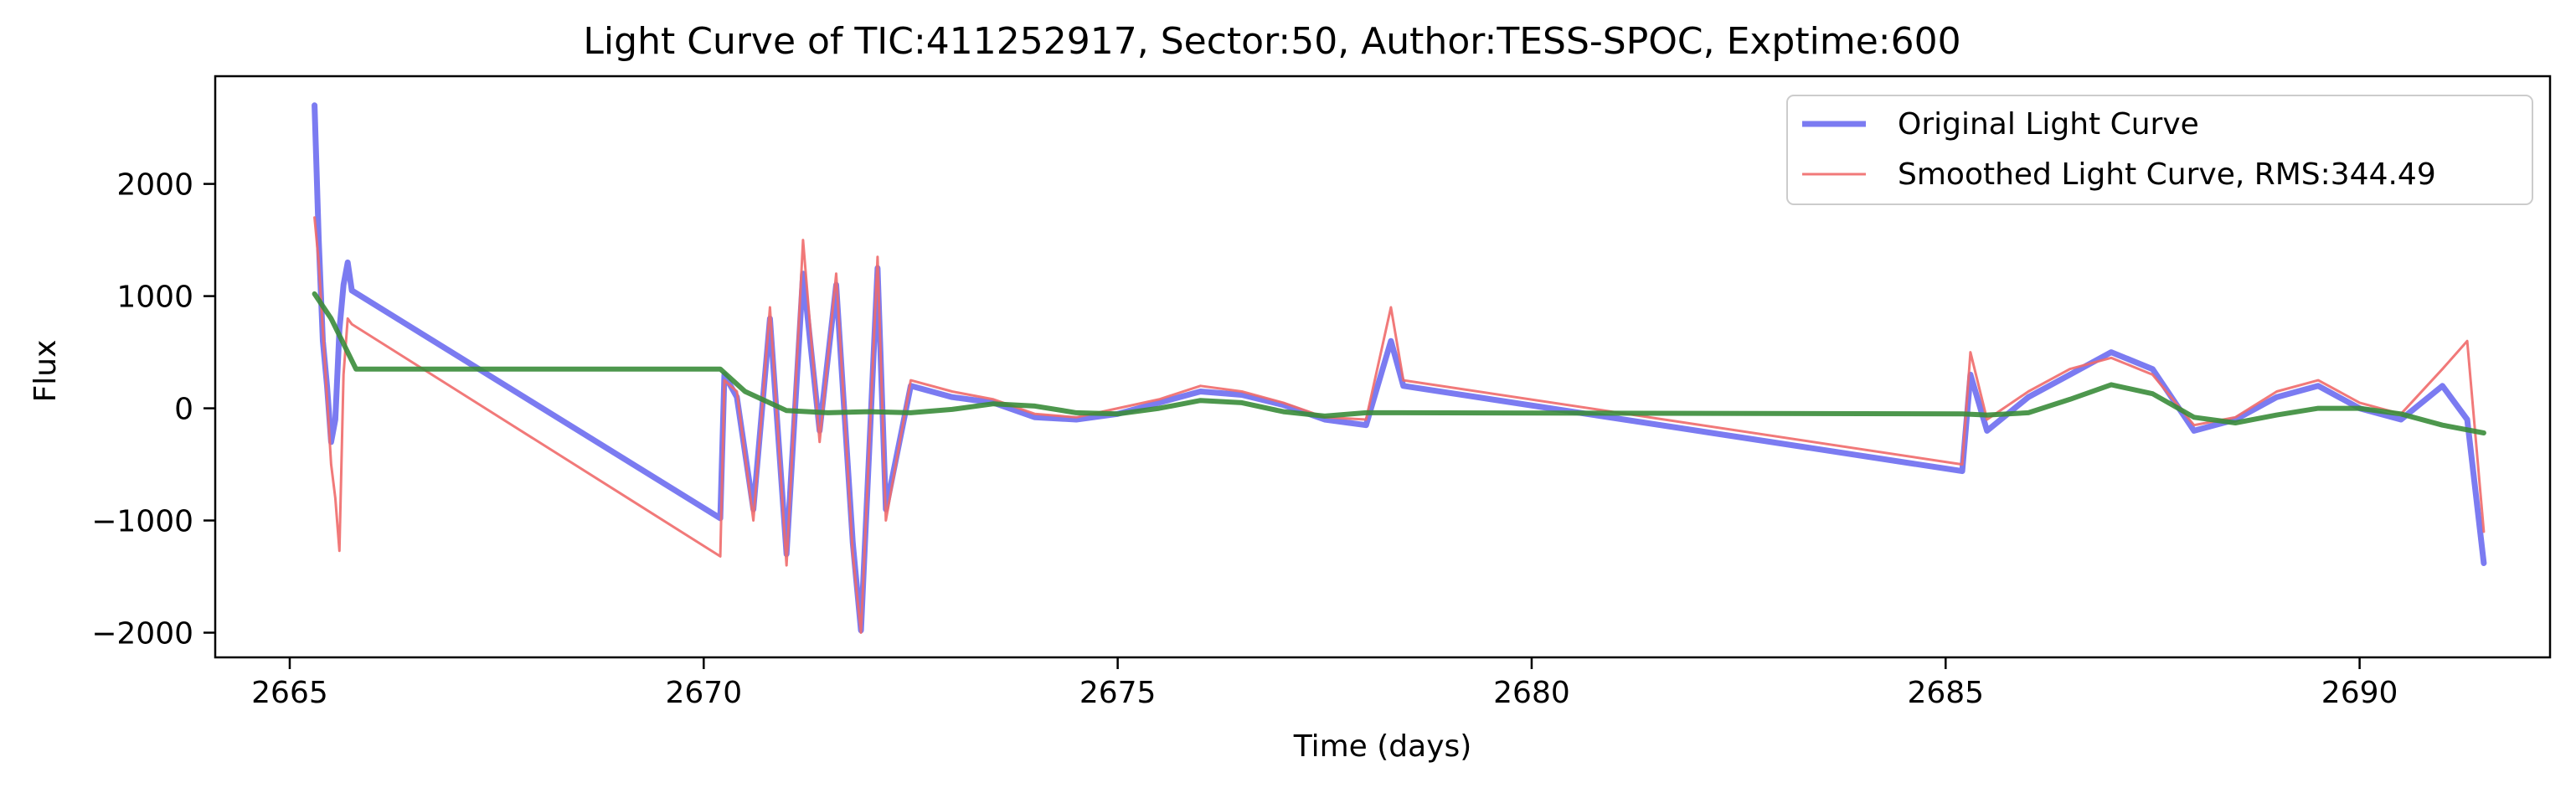 The image size is (2576, 788). What do you see at coordinates (183, 410) in the screenshot?
I see `y-tick-label: 0` at bounding box center [183, 410].